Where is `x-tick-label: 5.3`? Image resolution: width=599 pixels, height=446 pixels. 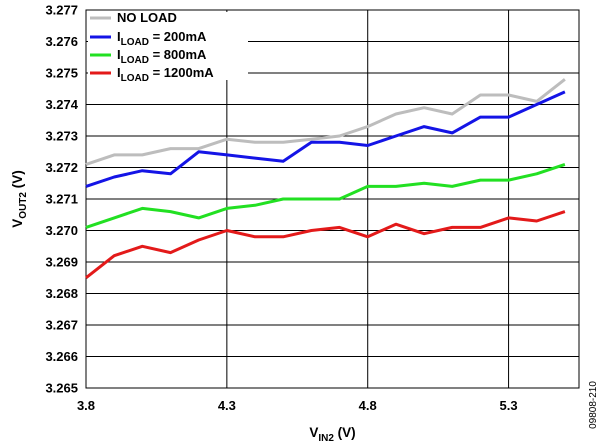
x-tick-label: 5.3 is located at coordinates (509, 405).